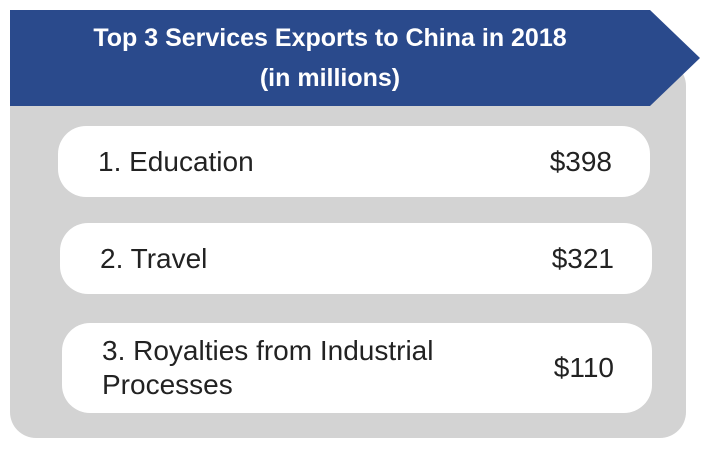 The width and height of the screenshot is (704, 450). I want to click on export-item-value: $110, so click(583, 367).